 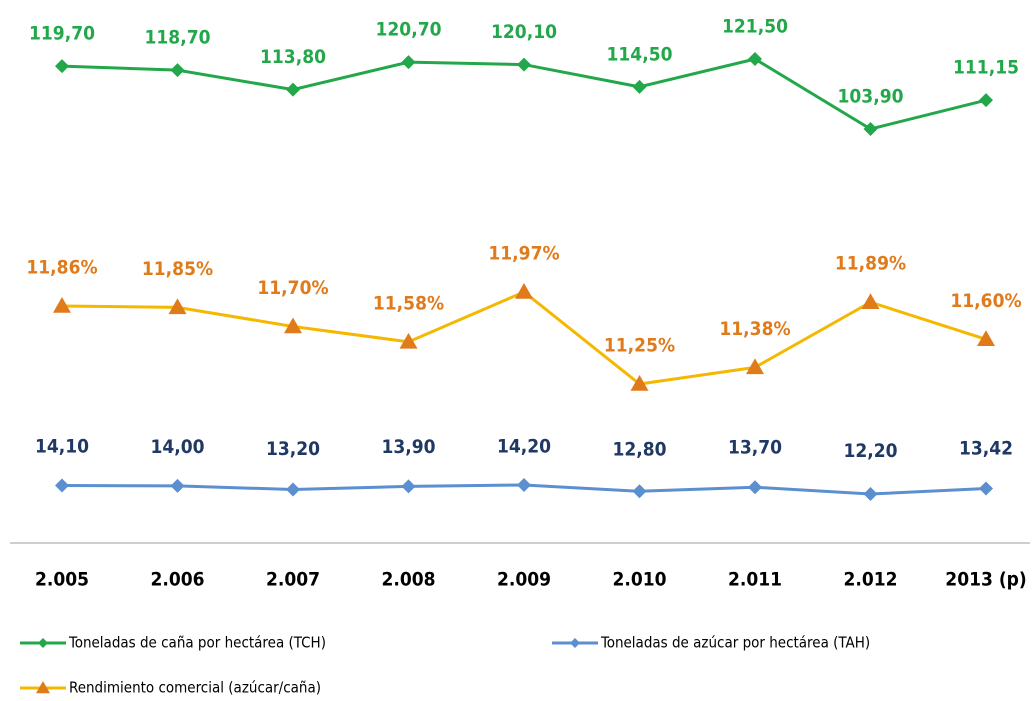 What do you see at coordinates (177, 269) in the screenshot?
I see `value-label: 11,85%` at bounding box center [177, 269].